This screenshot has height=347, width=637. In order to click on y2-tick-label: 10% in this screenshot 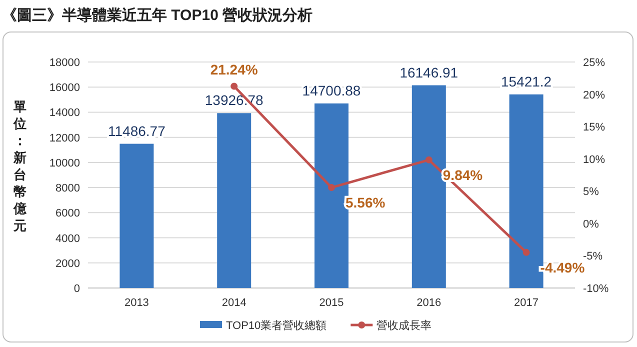, I will do `click(594, 160)`.